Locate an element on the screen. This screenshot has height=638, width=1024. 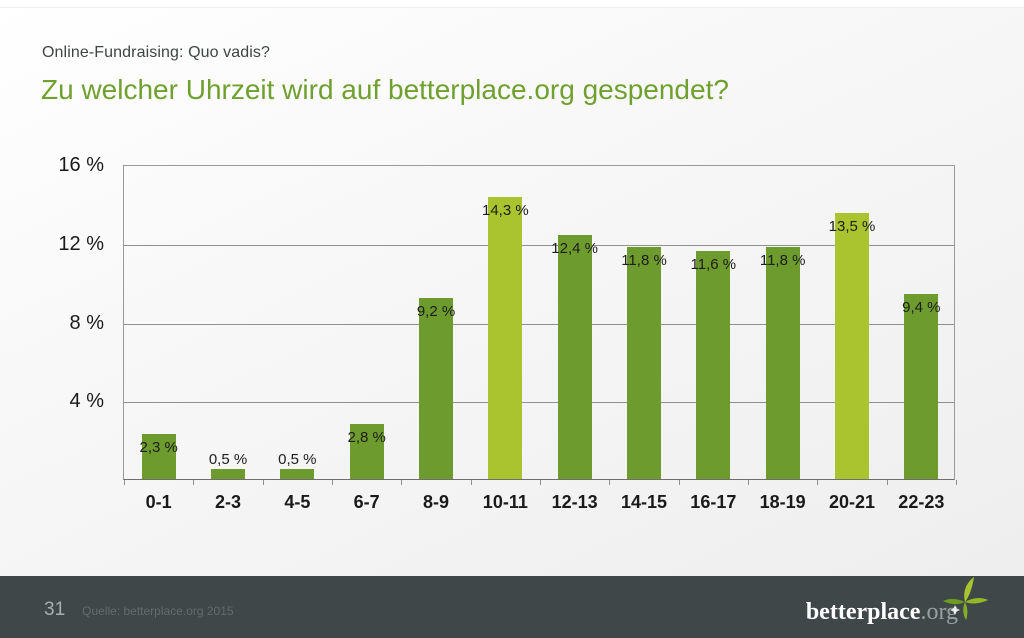
x-axis-label: 18-19 is located at coordinates (782, 502).